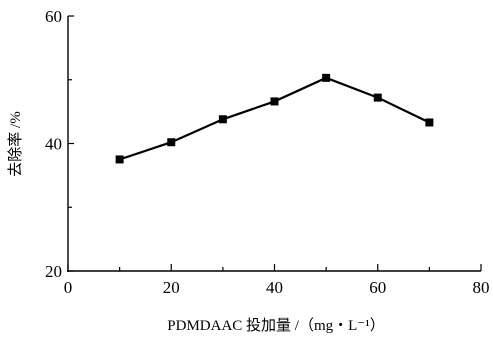  I want to click on y-tick-label: 40, so click(53, 144).